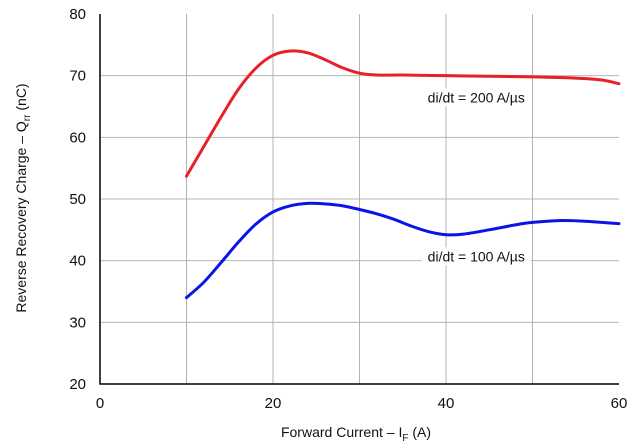 This screenshot has height=444, width=640. Describe the element at coordinates (273, 403) in the screenshot. I see `x-tick-label: 20` at that location.